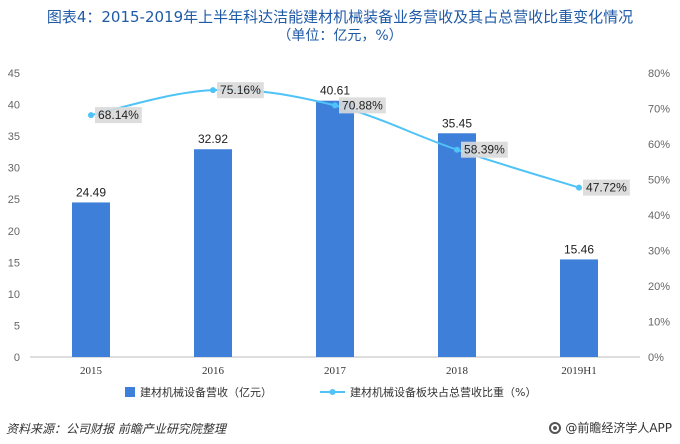 The width and height of the screenshot is (680, 444). Describe the element at coordinates (206, 392) in the screenshot. I see `legend-bar-label: 建材机械设备营收（亿元）` at that location.